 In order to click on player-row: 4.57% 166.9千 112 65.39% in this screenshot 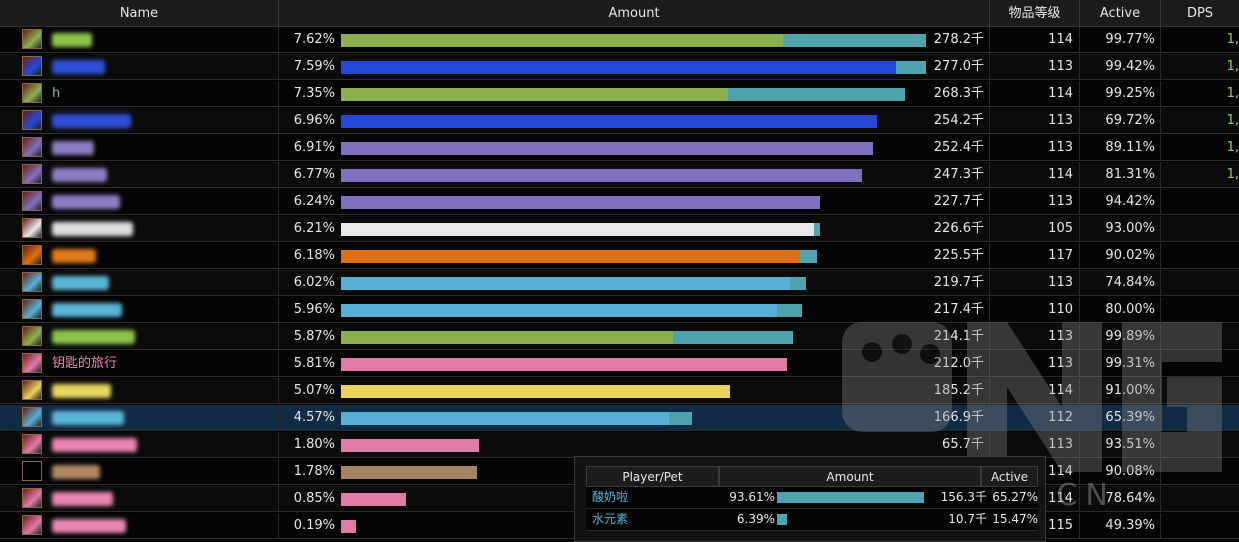, I will do `click(619, 418)`.